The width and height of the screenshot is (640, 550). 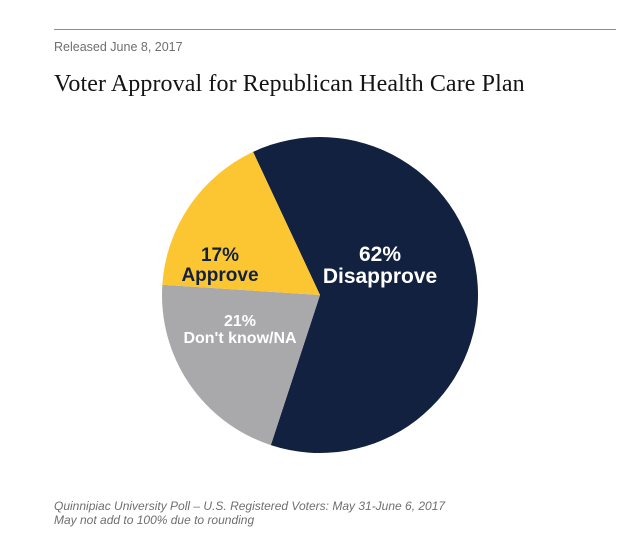 I want to click on pie-slice-approve, so click(x=241, y=223).